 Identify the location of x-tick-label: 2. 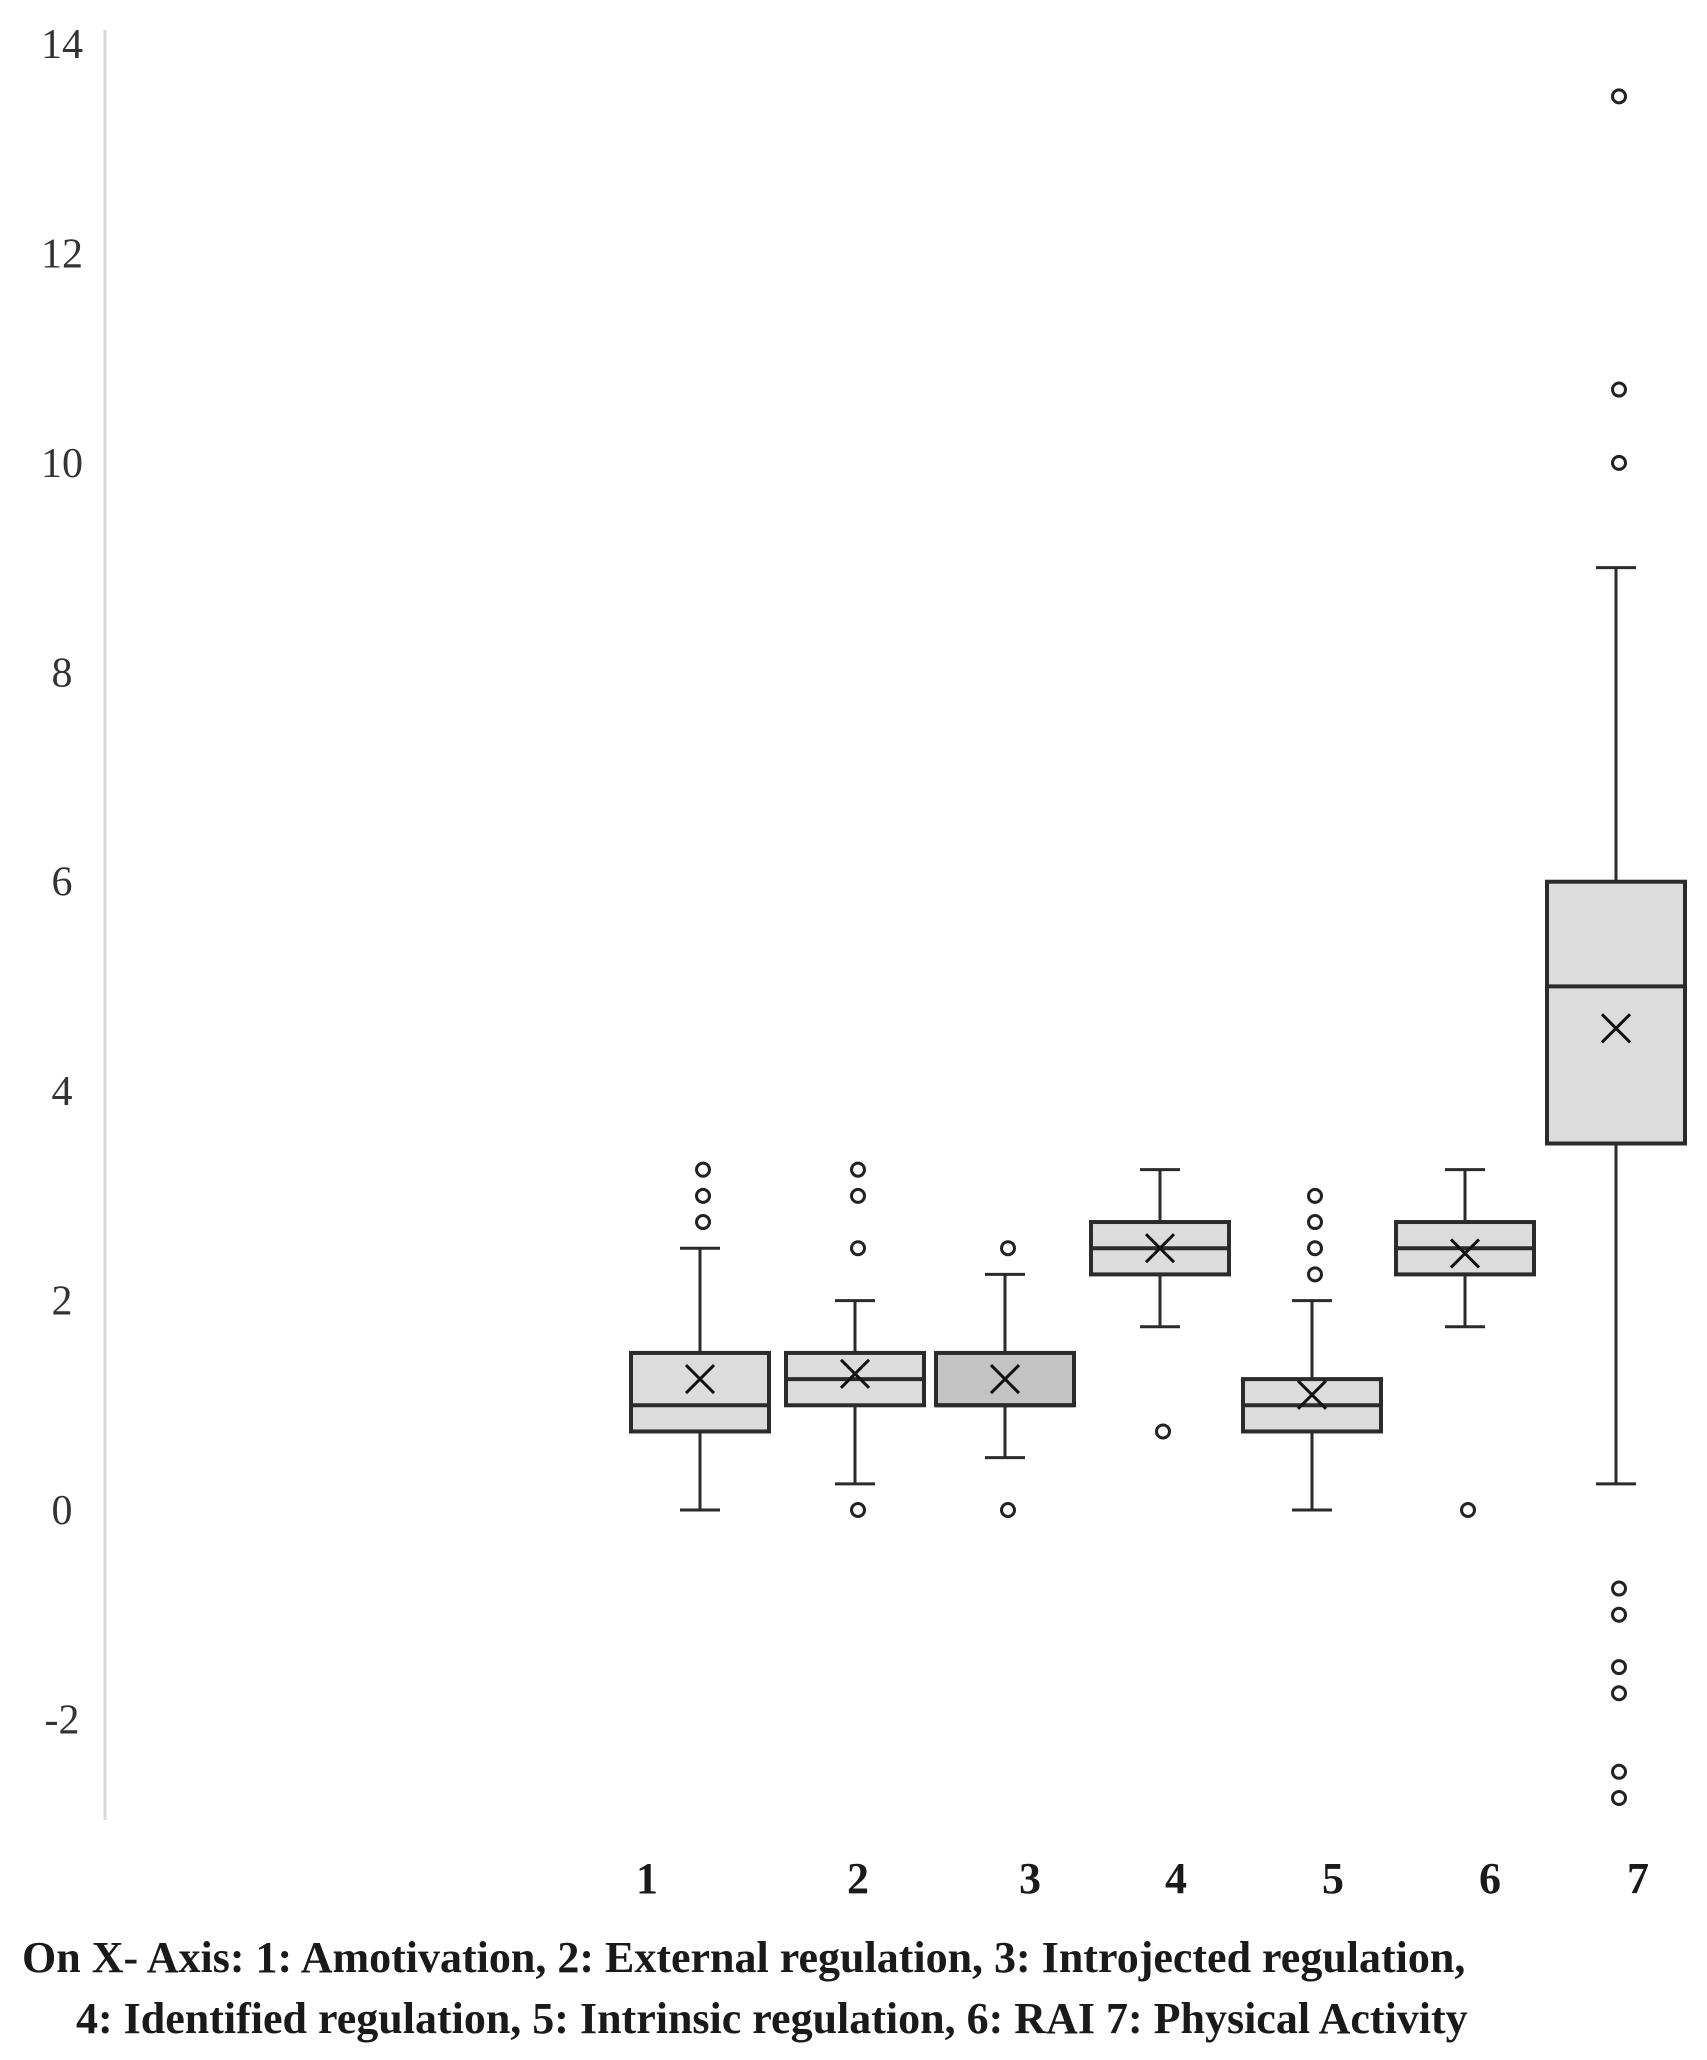
(858, 1878).